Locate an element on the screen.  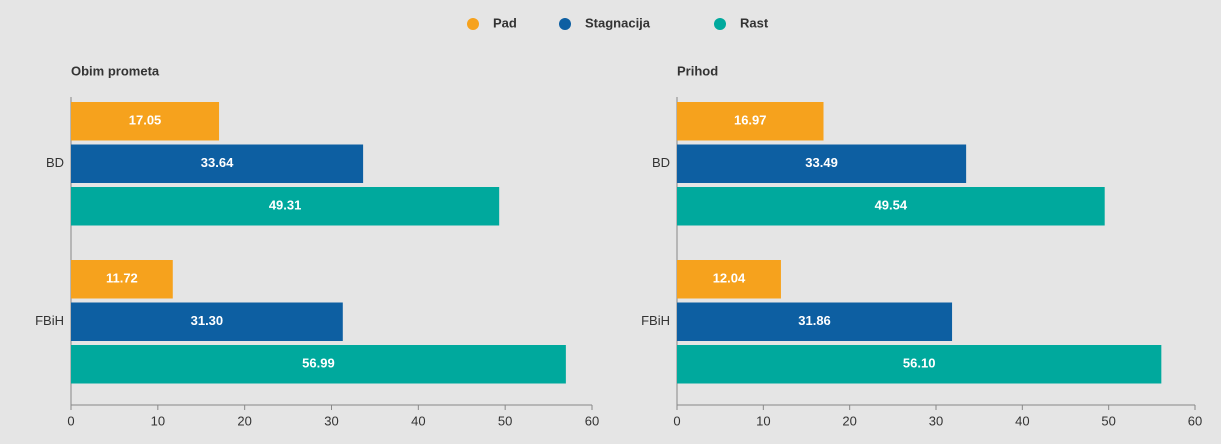
data-label: 17.05 is located at coordinates (145, 120).